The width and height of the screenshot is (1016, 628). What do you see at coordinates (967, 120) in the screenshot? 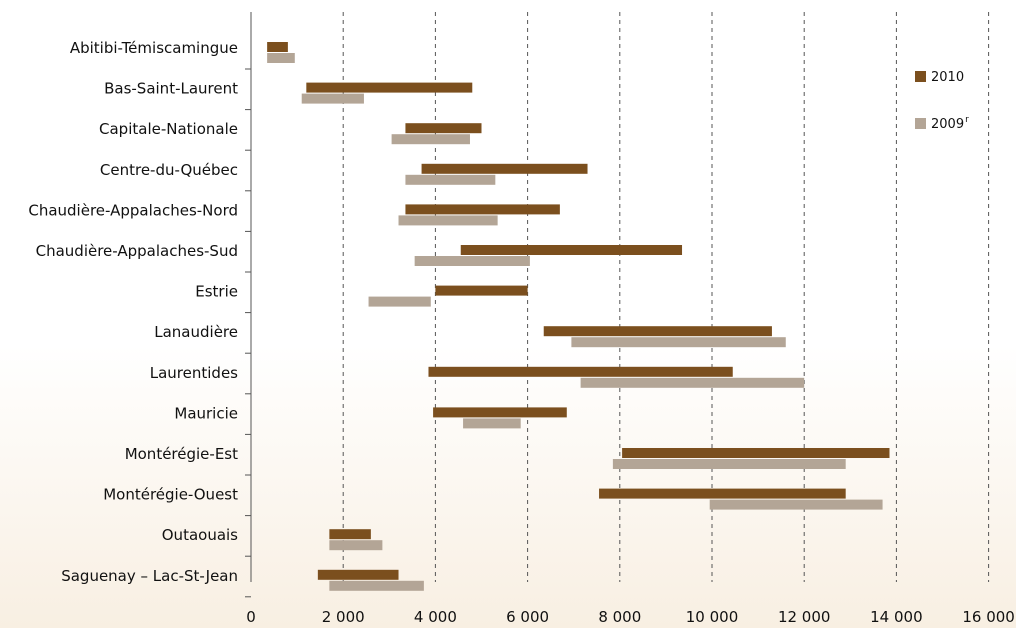
I see `legend-label-superscript: r` at bounding box center [967, 120].